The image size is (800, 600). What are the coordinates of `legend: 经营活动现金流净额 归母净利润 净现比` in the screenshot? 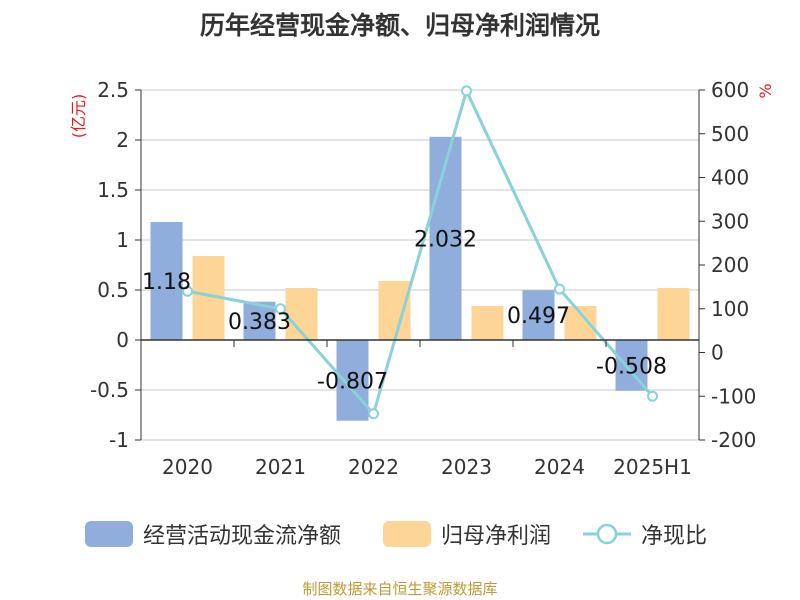 It's located at (400, 534).